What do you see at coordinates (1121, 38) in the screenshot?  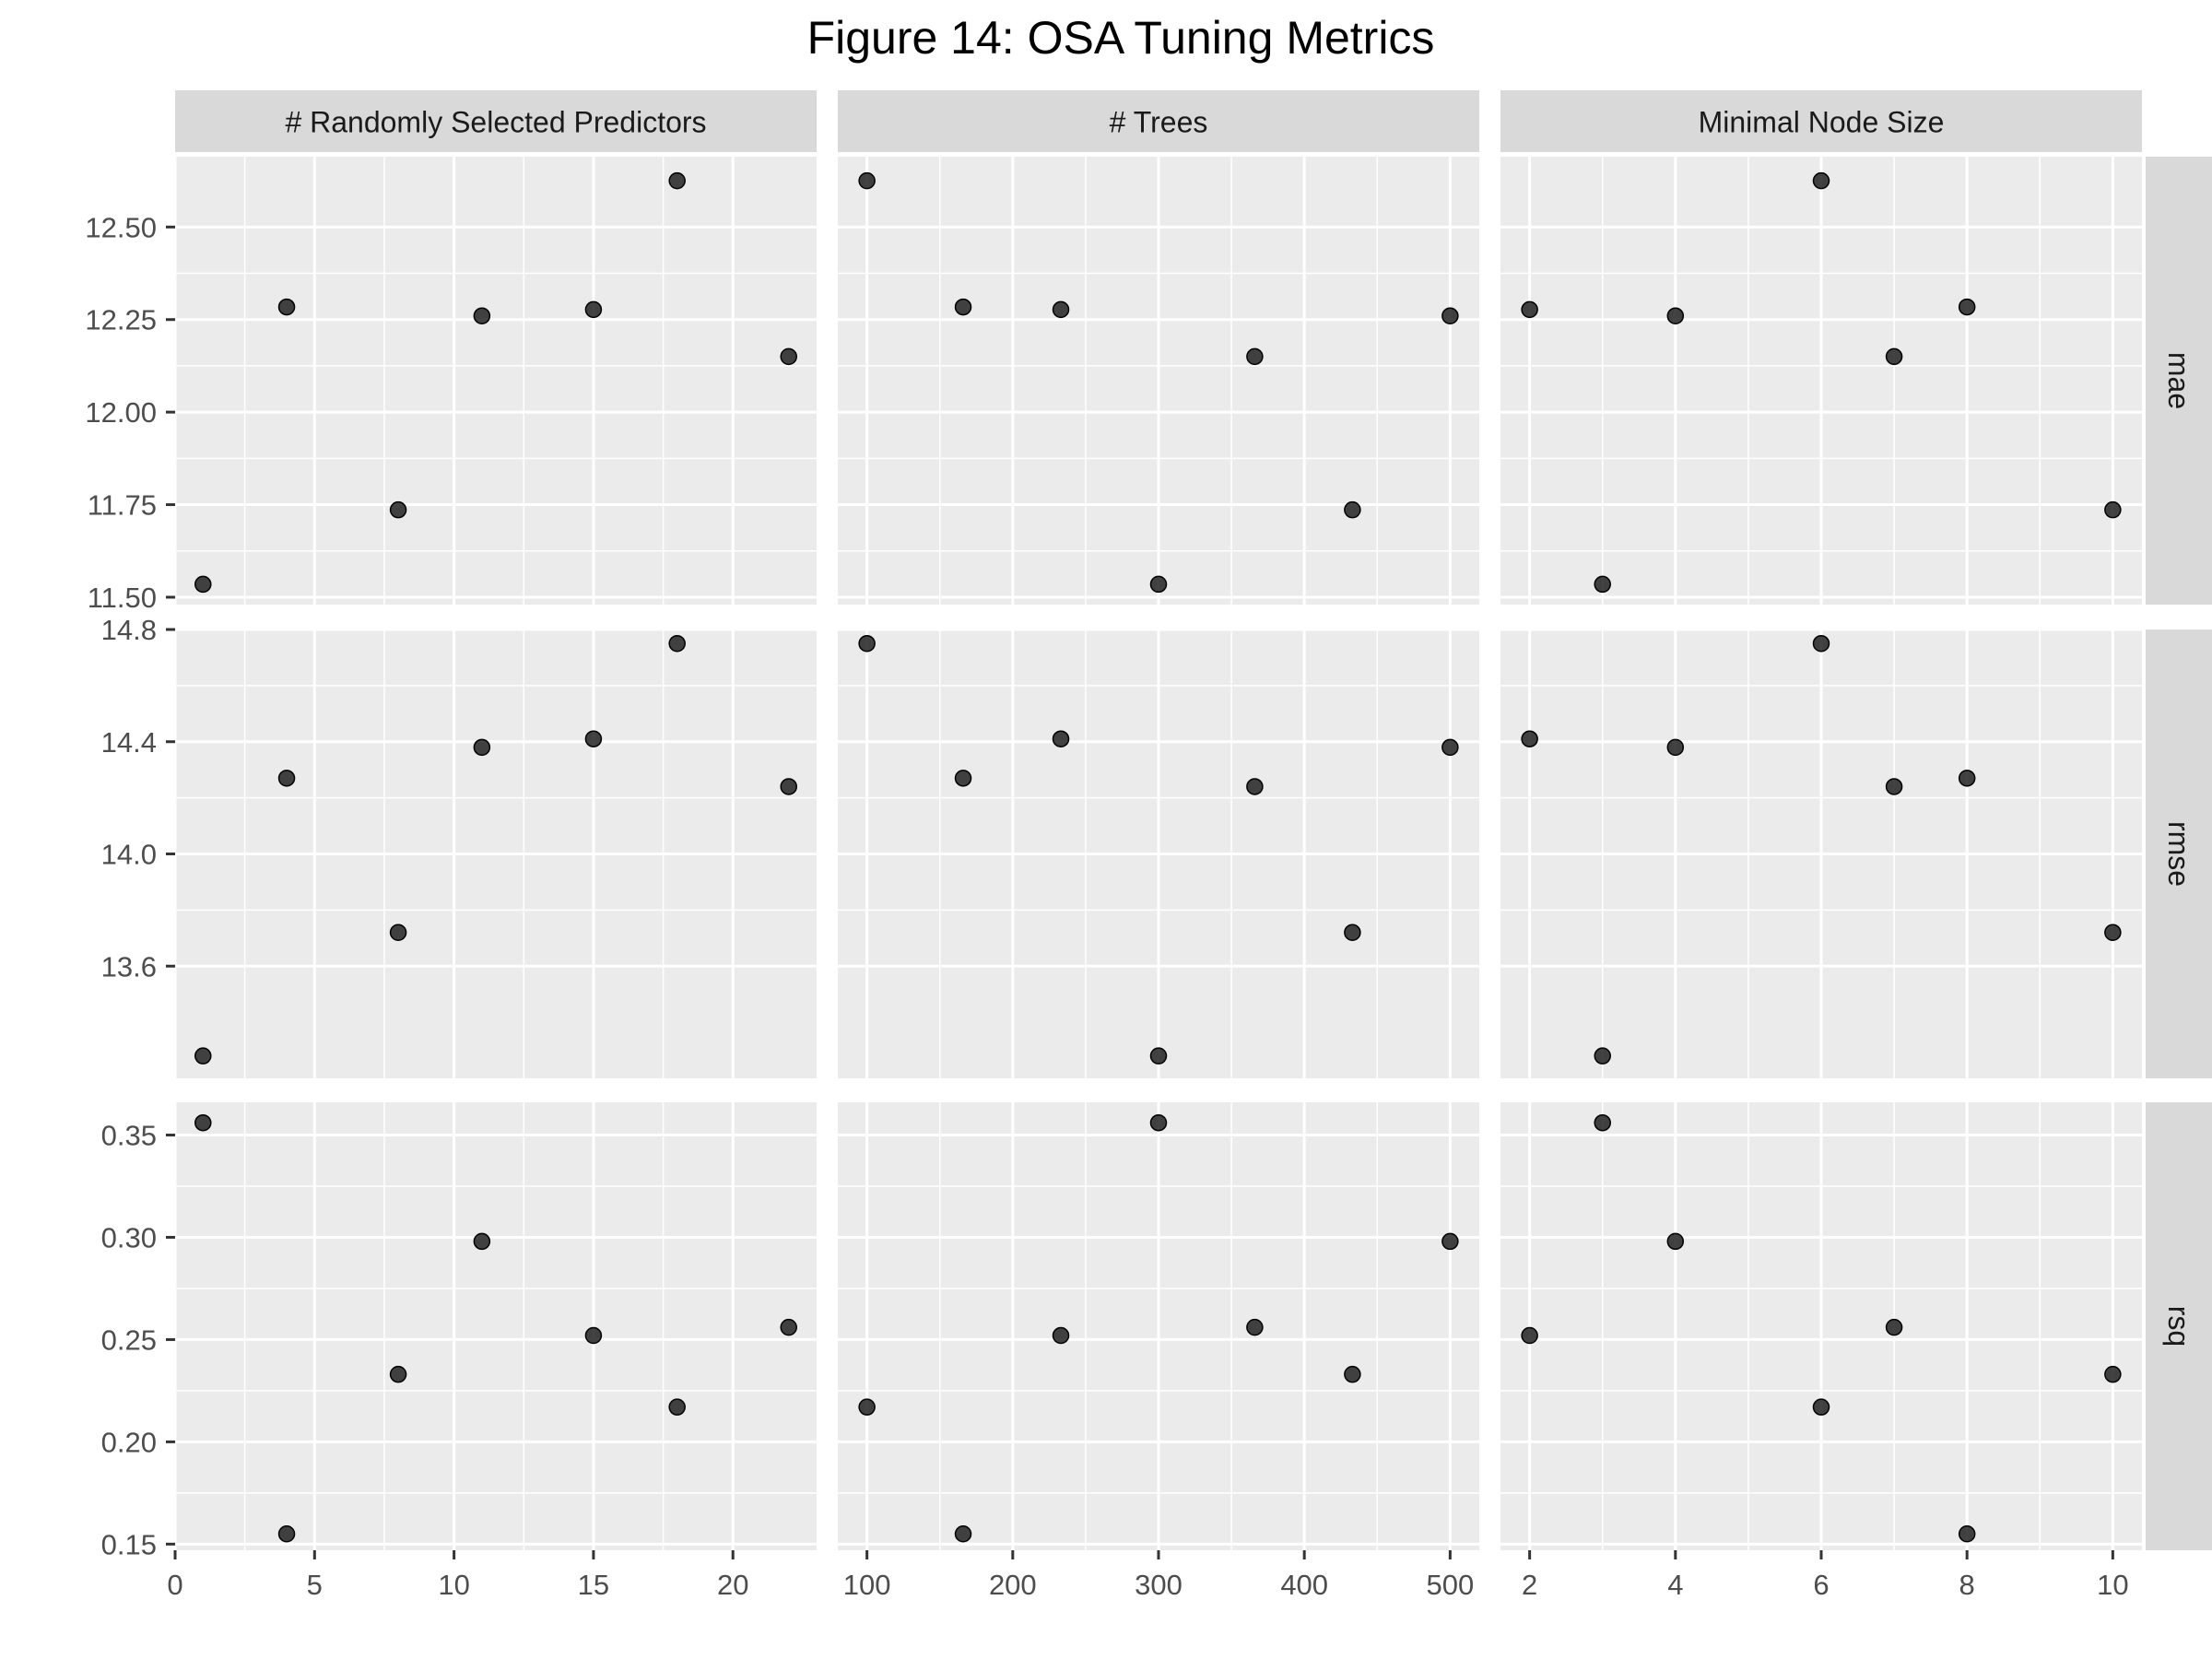 I see `chart-title: Figure 14: OSA Tuning Metrics` at bounding box center [1121, 38].